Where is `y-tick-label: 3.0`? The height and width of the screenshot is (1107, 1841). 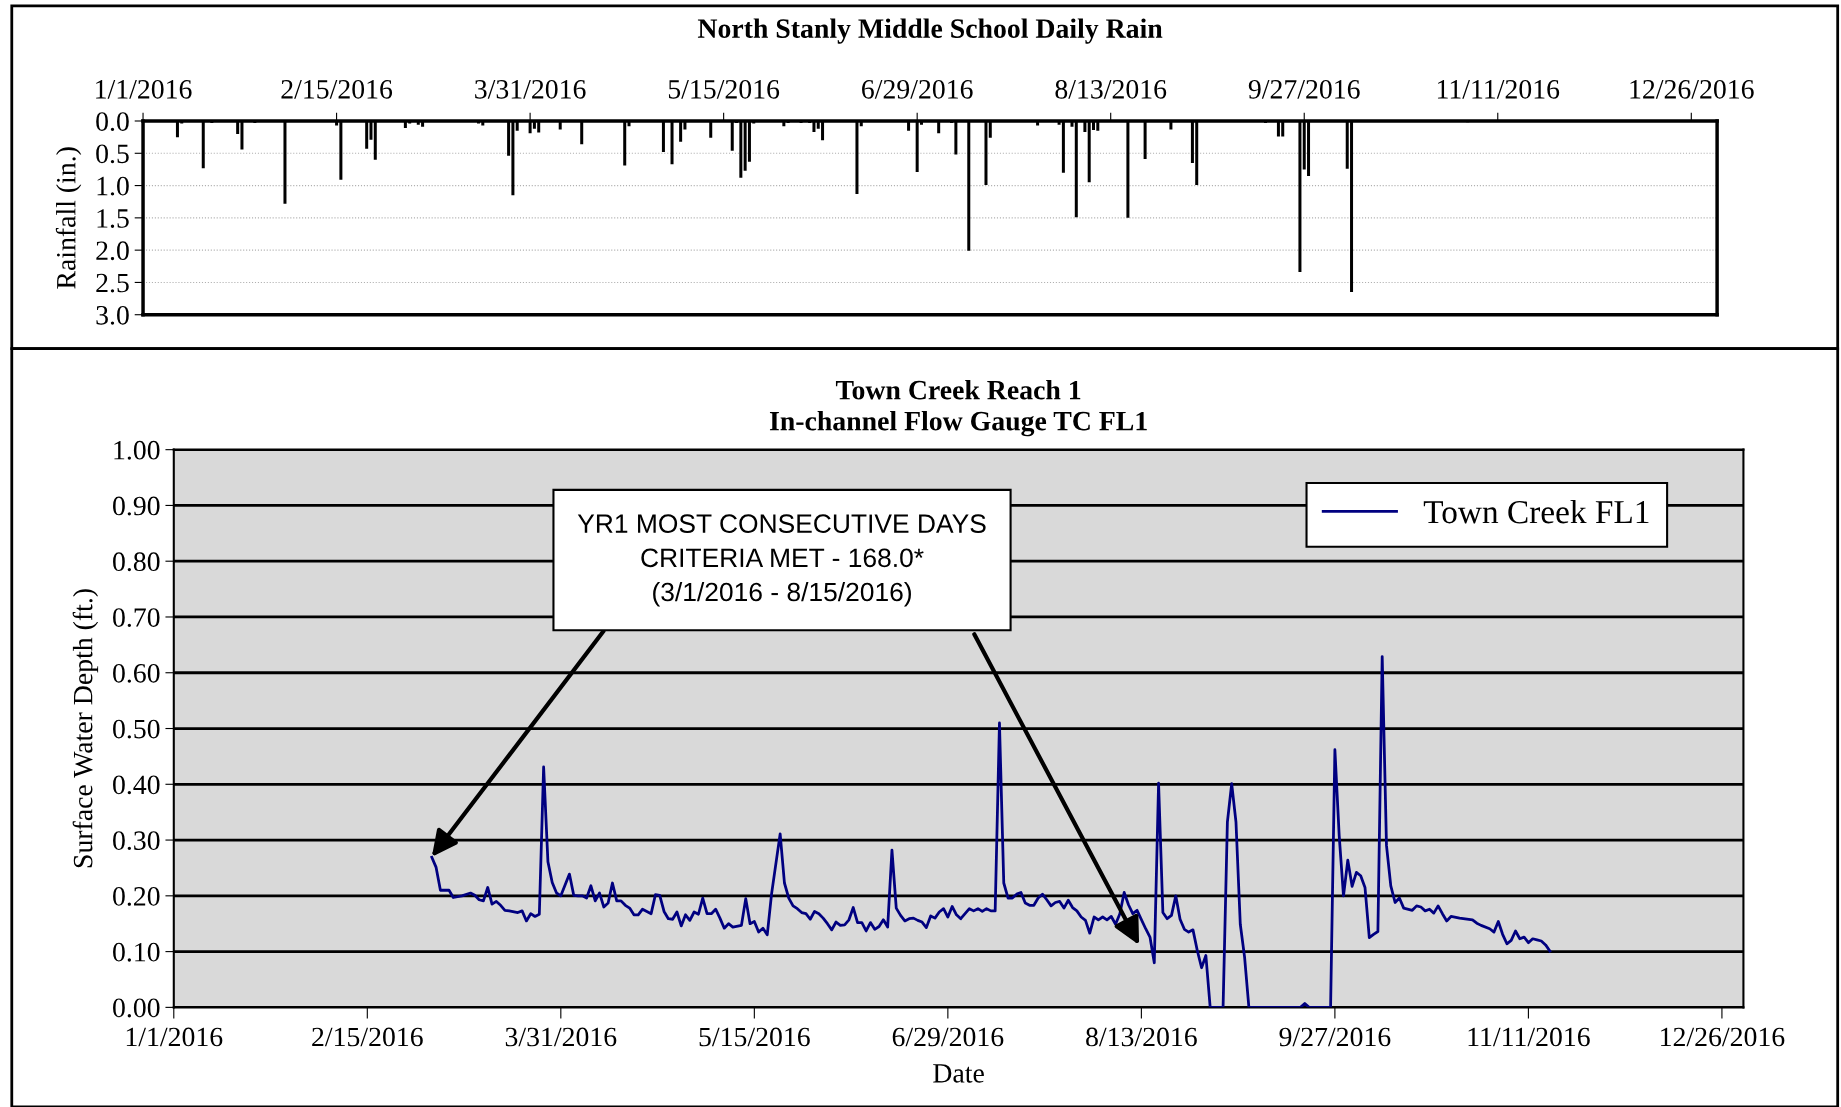
y-tick-label: 3.0 is located at coordinates (112, 315).